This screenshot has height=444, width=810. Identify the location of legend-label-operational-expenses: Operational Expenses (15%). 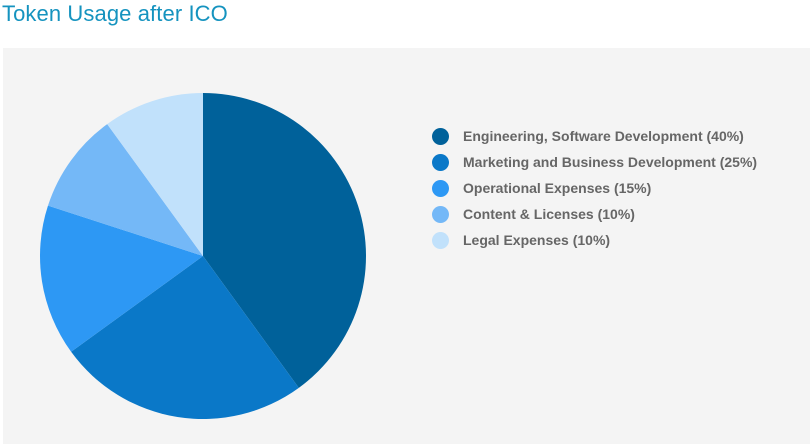
(557, 188).